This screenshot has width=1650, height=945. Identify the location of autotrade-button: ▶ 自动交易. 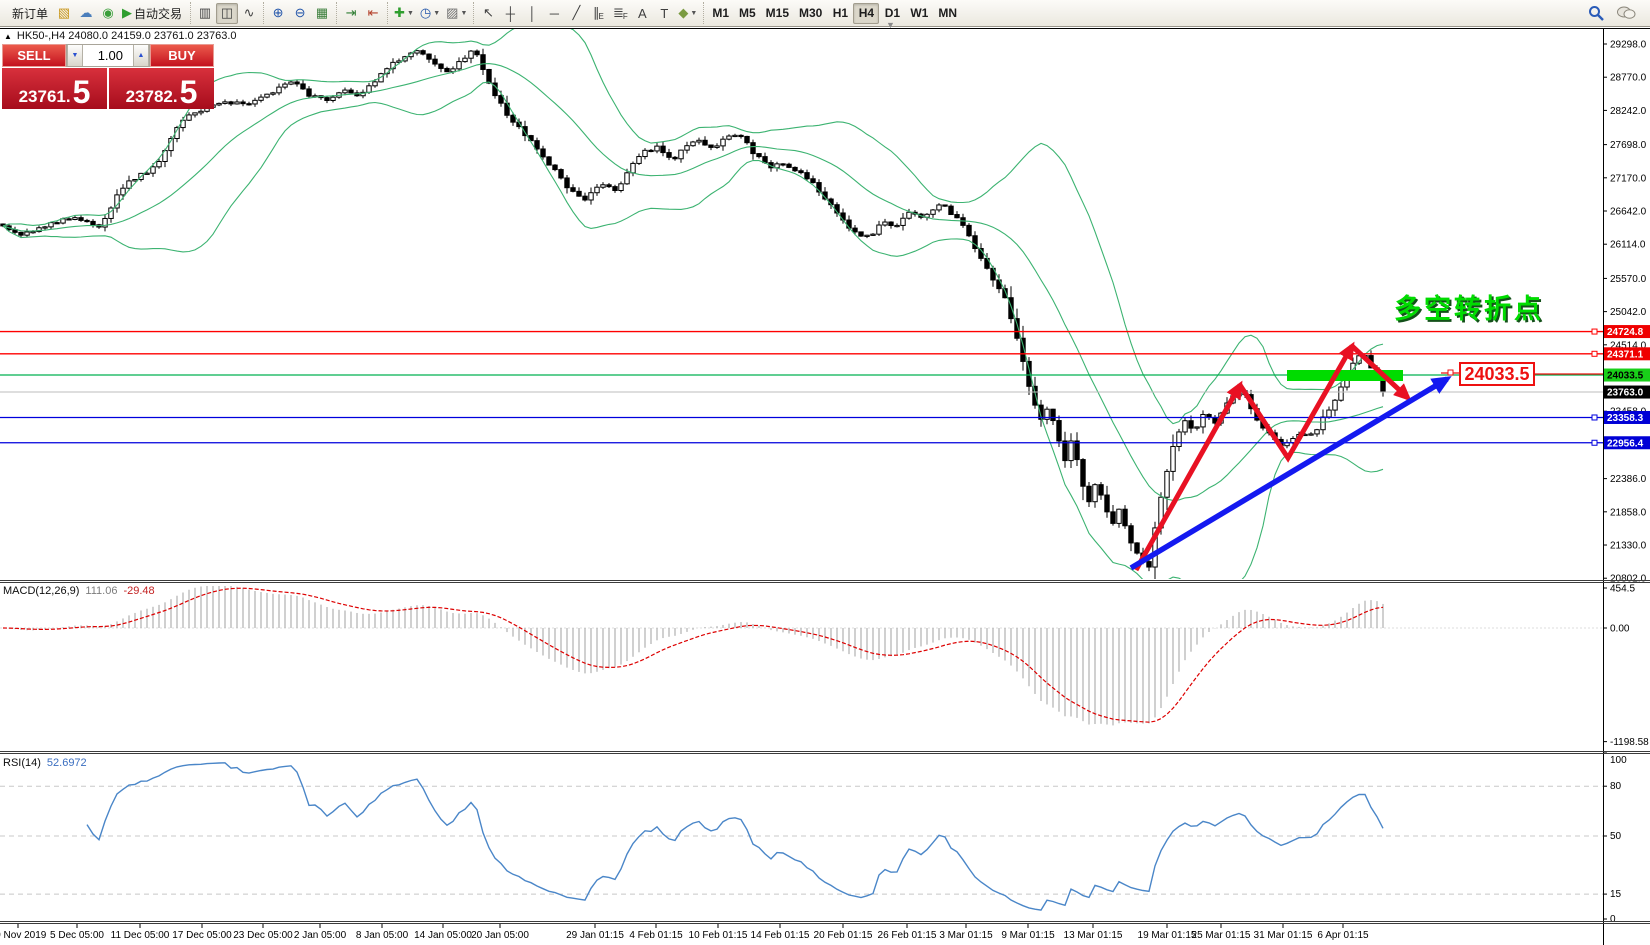
(153, 13).